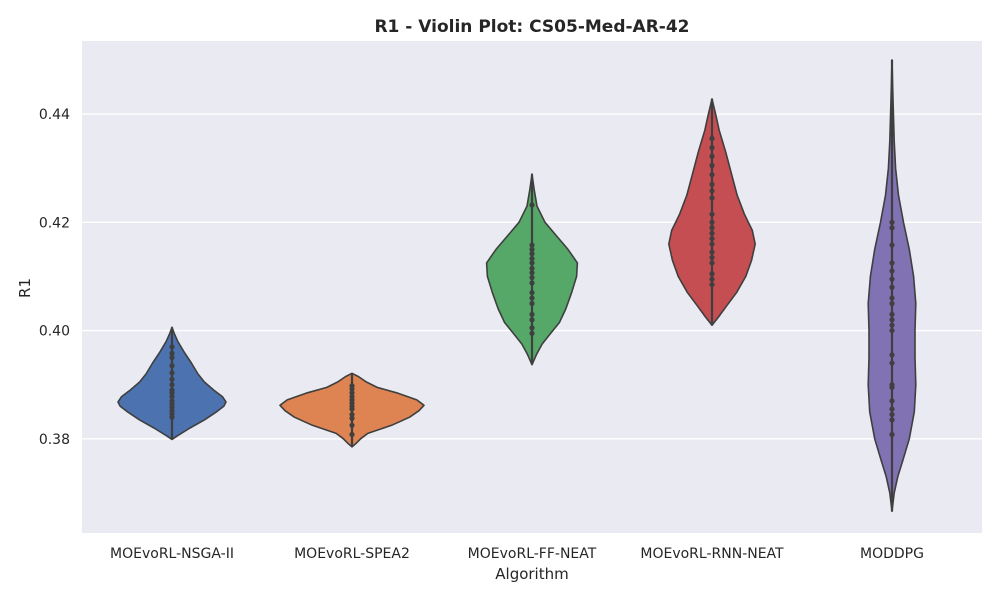  I want to click on chart-title: R1 - Violin Plot: CS05-Med-AR-42, so click(531, 27).